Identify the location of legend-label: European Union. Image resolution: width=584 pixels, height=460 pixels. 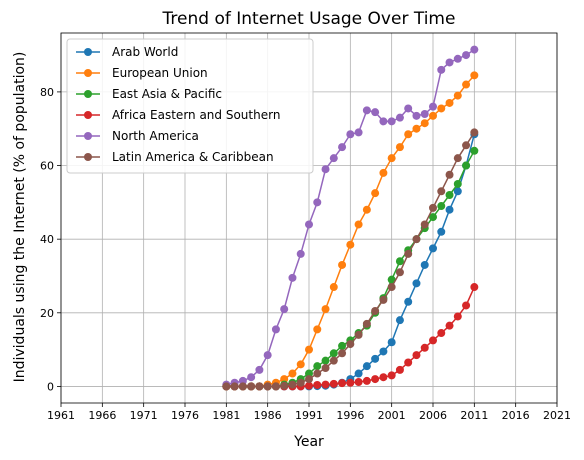
(160, 73).